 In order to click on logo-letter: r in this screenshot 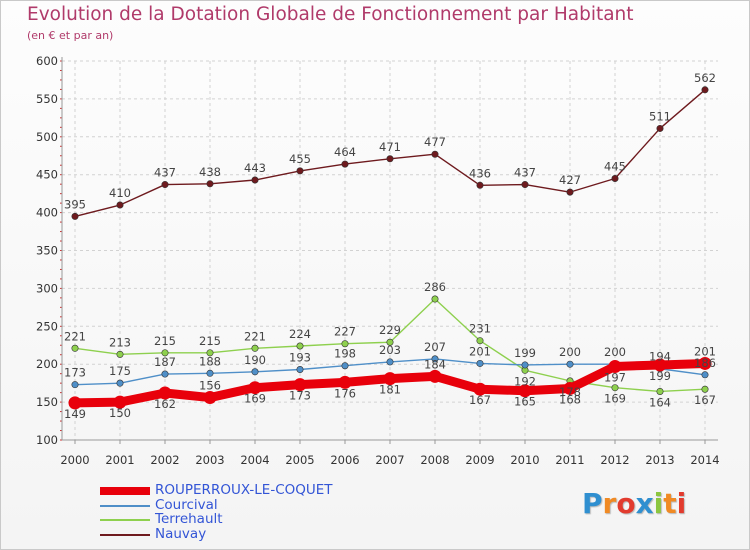, I will do `click(609, 503)`.